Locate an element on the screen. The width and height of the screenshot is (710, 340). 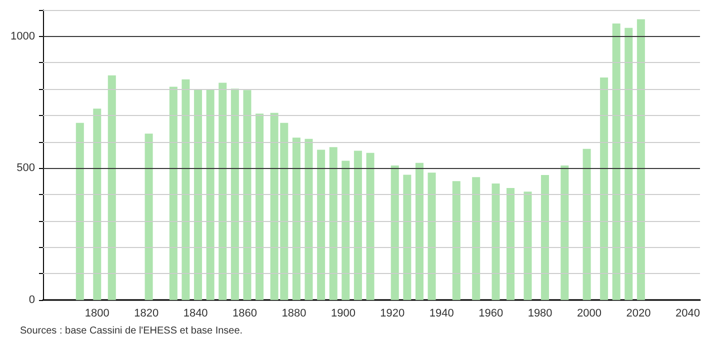
source-note: Sources : base Cassini de l'EHESS et base Insee. is located at coordinates (131, 331).